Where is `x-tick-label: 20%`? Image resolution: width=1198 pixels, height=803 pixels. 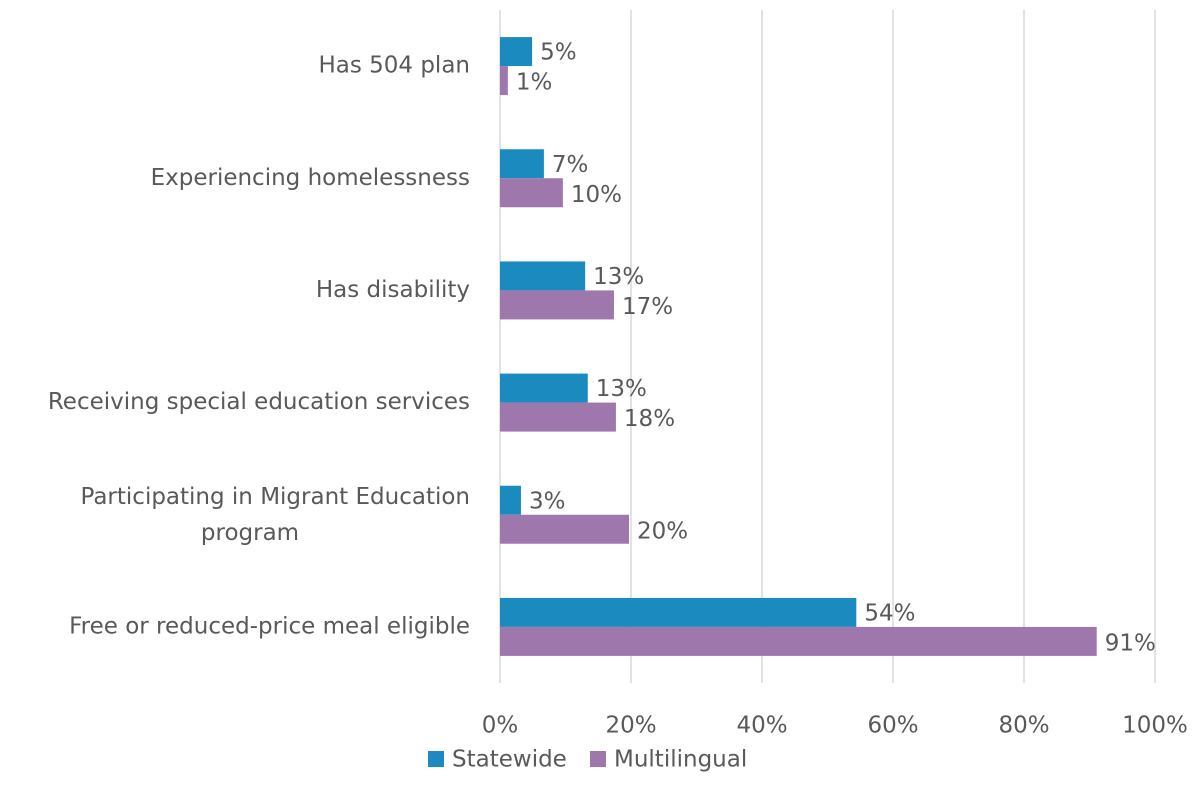
x-tick-label: 20% is located at coordinates (630, 726).